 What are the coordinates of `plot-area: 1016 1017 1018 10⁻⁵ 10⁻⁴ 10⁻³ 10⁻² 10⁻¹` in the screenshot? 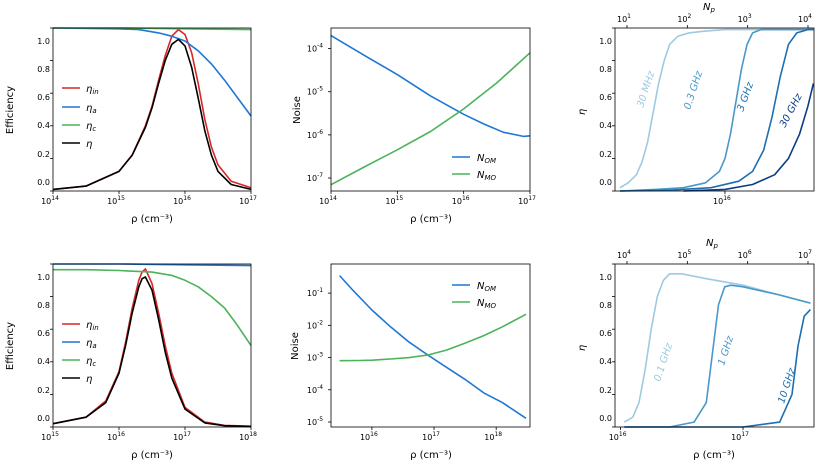 It's located at (417, 358).